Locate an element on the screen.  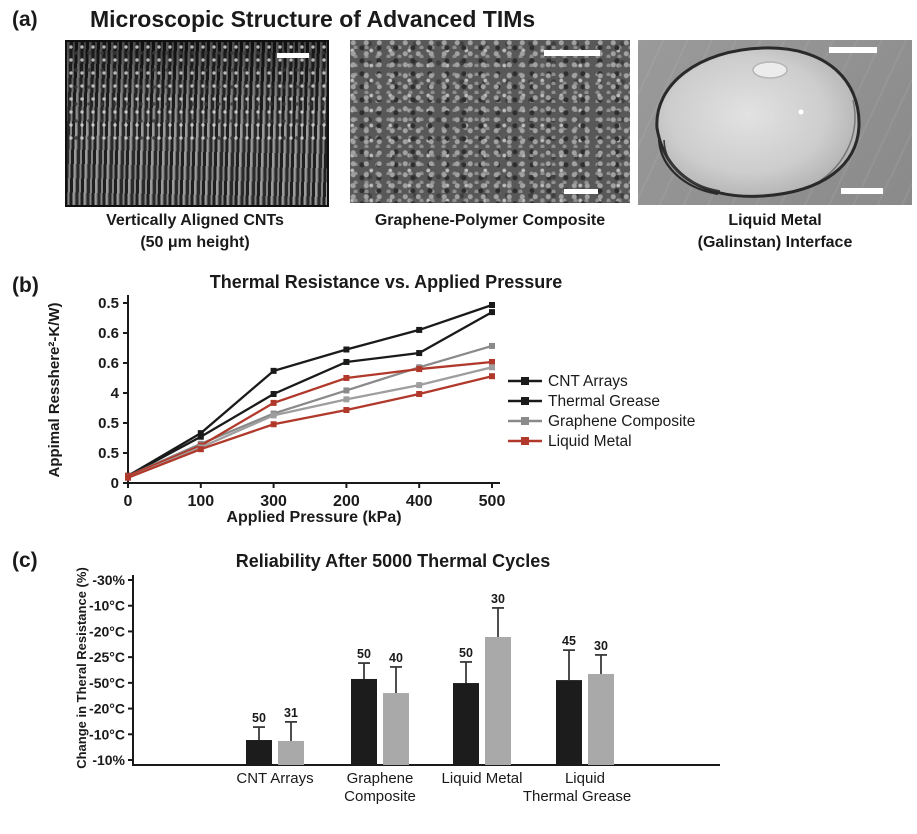
bar-value-label: 31 is located at coordinates (291, 713).